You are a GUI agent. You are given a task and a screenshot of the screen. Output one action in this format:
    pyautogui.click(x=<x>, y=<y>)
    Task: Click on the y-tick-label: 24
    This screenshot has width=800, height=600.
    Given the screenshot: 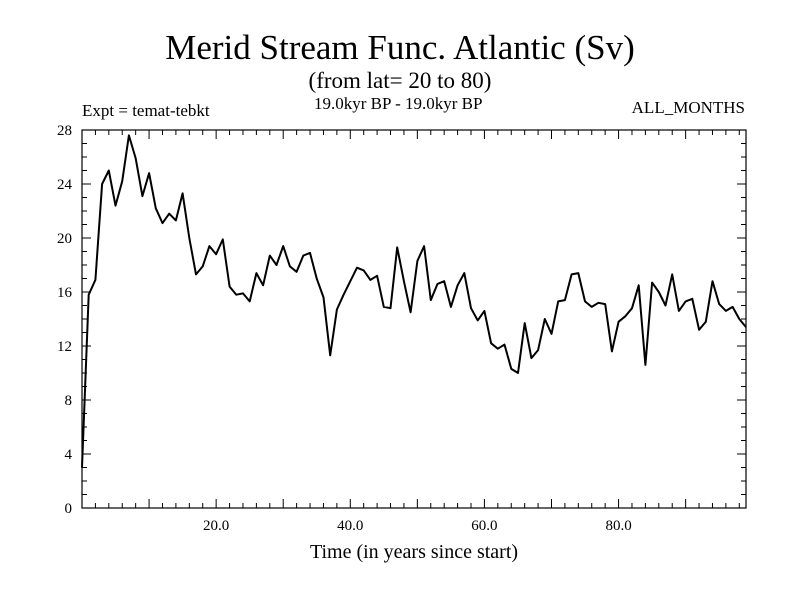 What is the action you would take?
    pyautogui.click(x=65, y=185)
    